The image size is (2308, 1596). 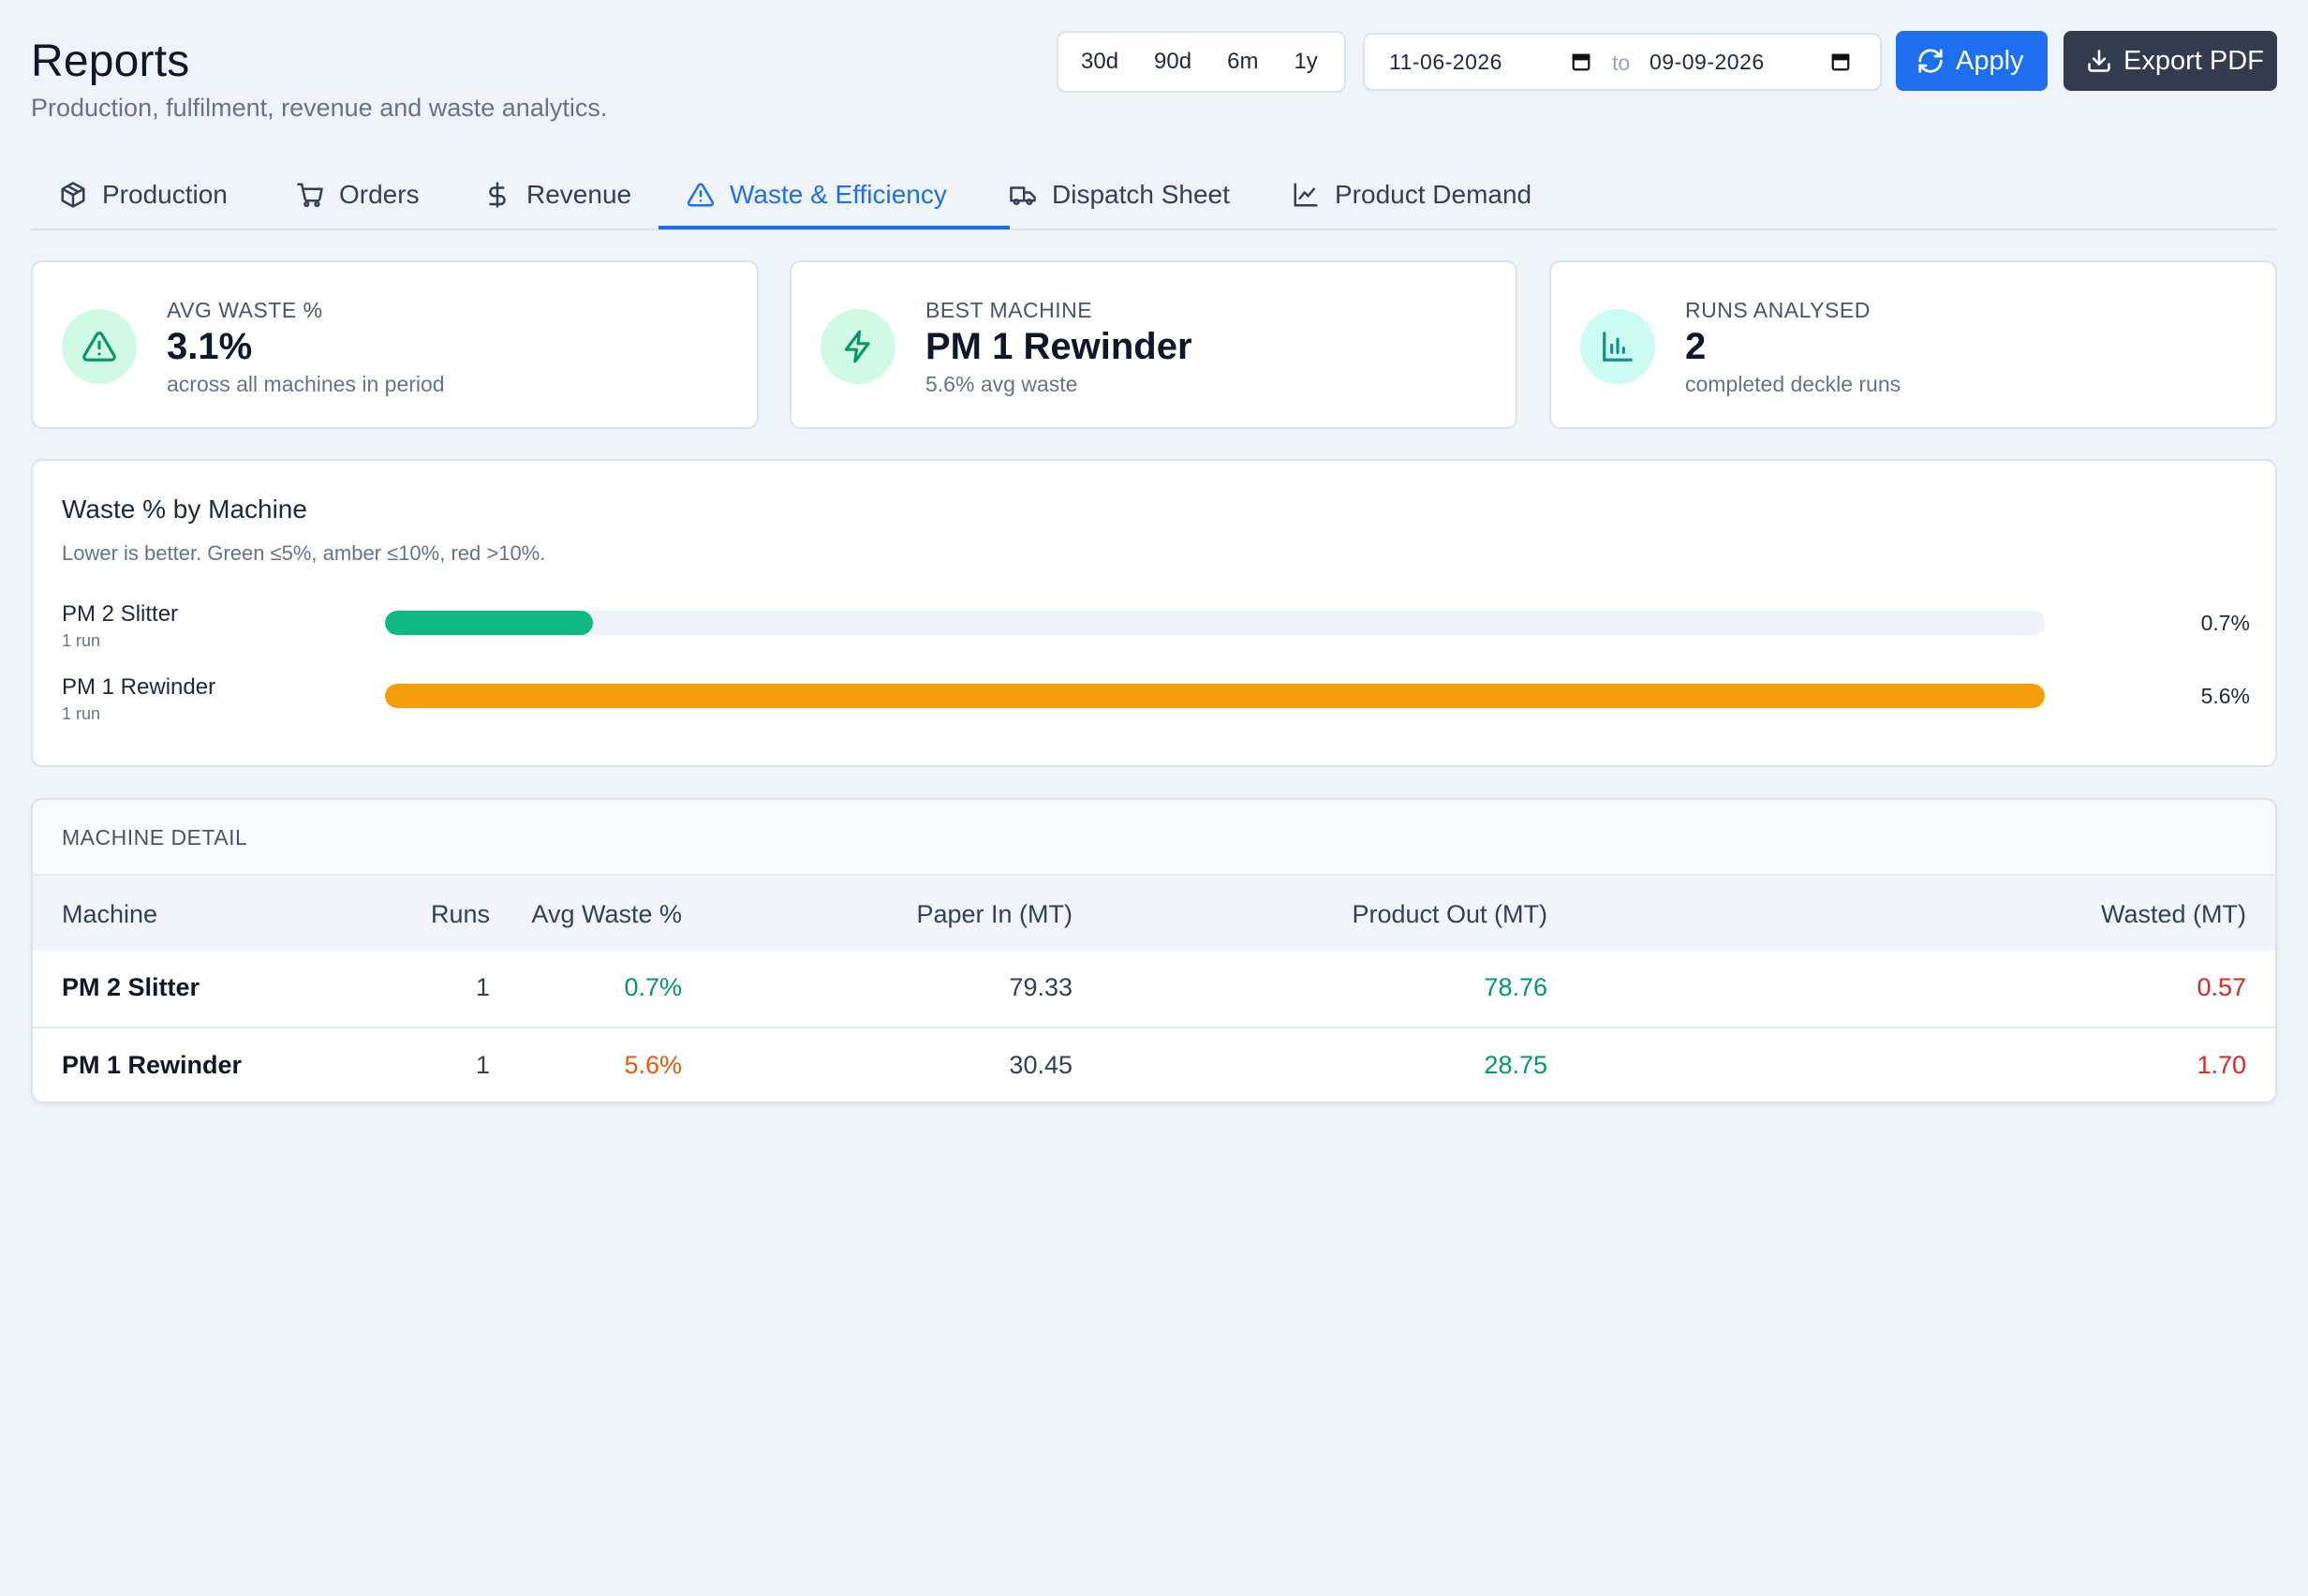 I want to click on apply-button: Apply, so click(x=1972, y=61).